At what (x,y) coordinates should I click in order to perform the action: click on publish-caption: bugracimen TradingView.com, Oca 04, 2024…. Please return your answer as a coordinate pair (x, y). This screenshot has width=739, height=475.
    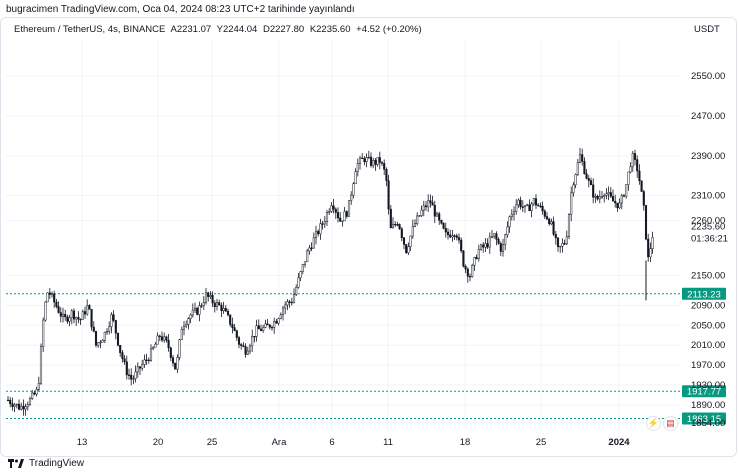
    Looking at the image, I should click on (180, 9).